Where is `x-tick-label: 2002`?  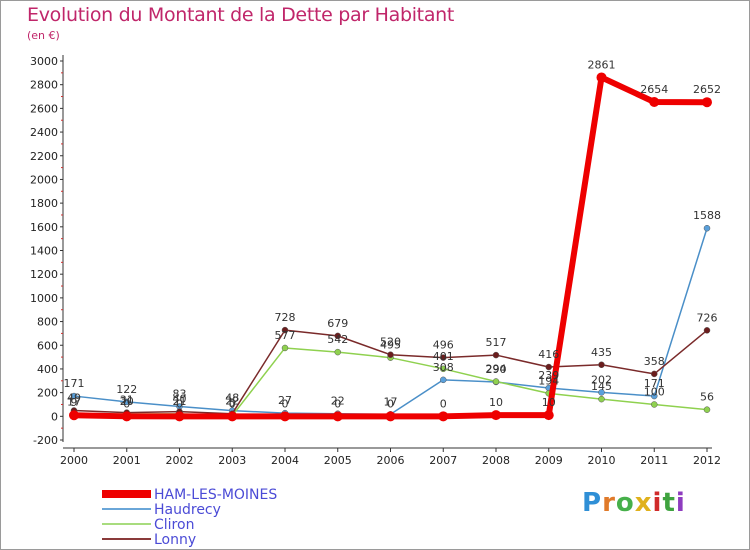 x-tick-label: 2002 is located at coordinates (180, 460).